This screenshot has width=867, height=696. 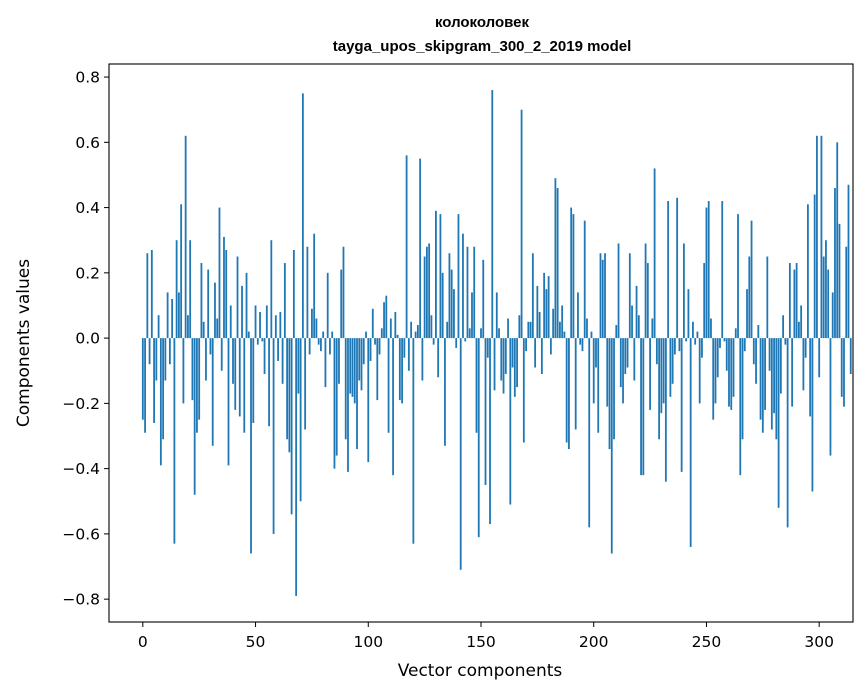 I want to click on y-axis-label: Components values, so click(x=24, y=343).